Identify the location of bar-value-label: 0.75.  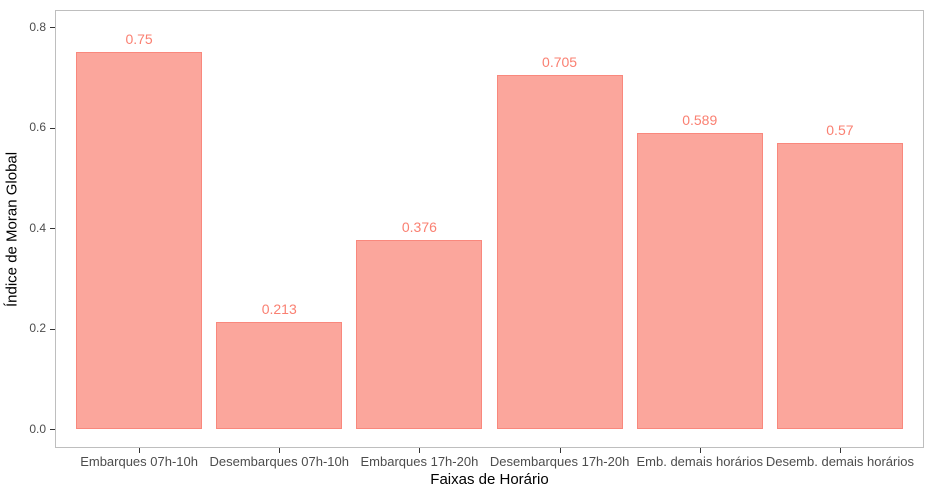
(139, 39).